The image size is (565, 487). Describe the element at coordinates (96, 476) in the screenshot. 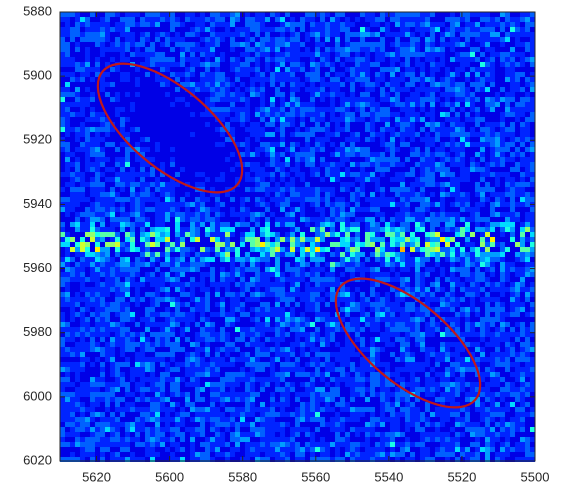

I see `x-tick-label: 5620` at that location.